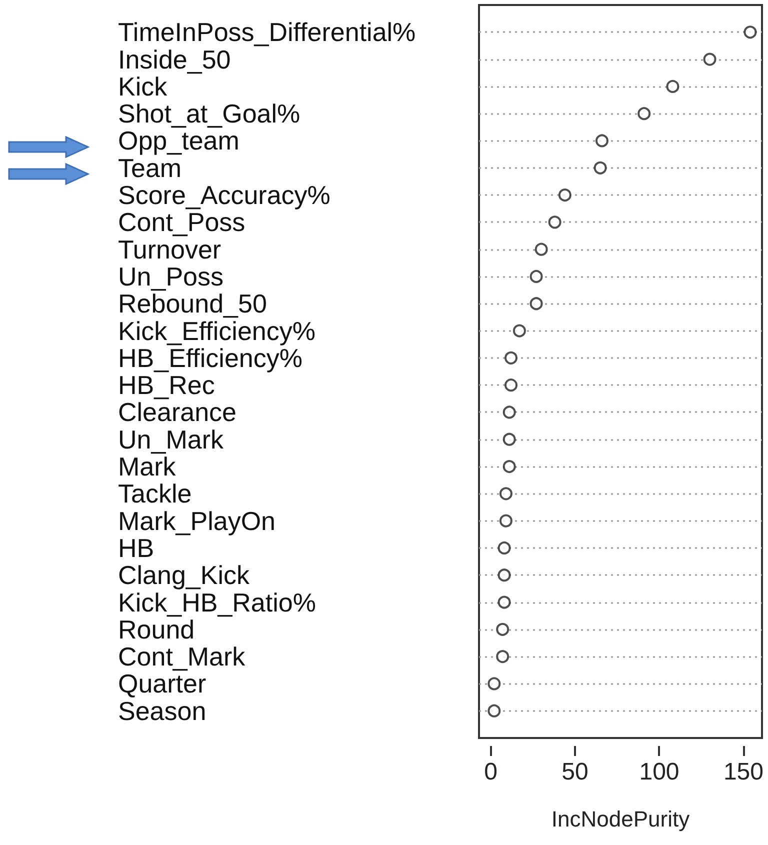  I want to click on x-axis-title: IncNodePurity, so click(620, 819).